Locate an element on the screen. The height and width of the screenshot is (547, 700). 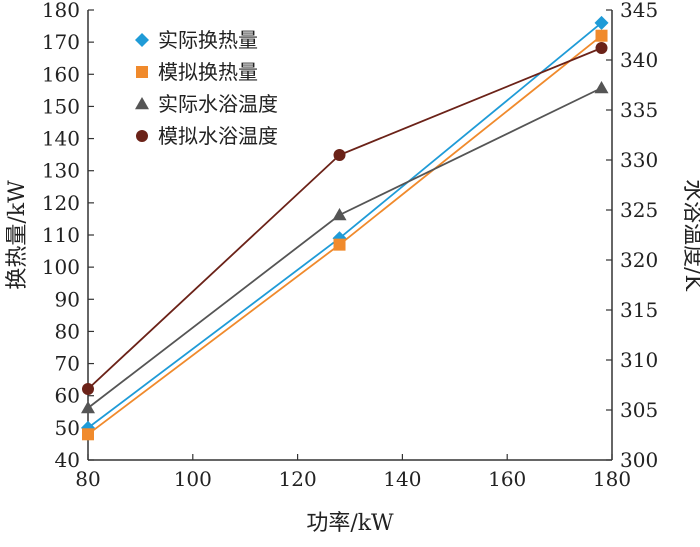
right-y-tick-label: 345 is located at coordinates (639, 11).